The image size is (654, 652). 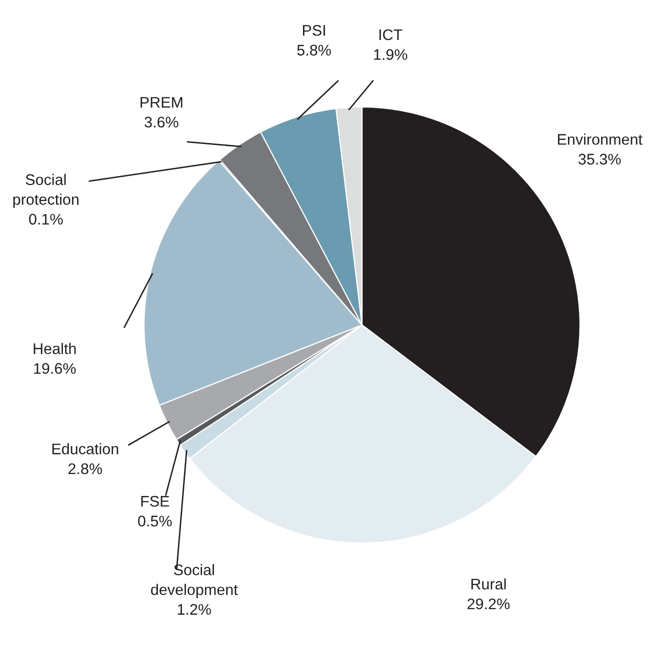 What do you see at coordinates (85, 448) in the screenshot?
I see `slice-label: Education` at bounding box center [85, 448].